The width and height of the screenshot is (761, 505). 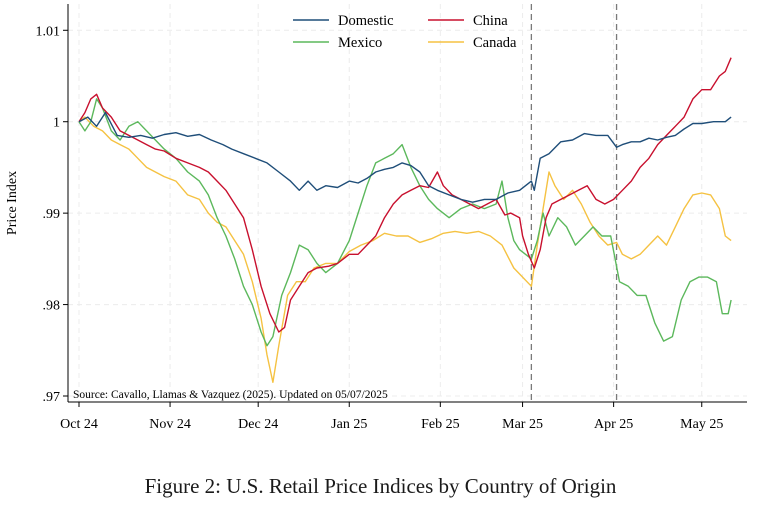 What do you see at coordinates (360, 43) in the screenshot?
I see `legend-label-mexico: Mexico` at bounding box center [360, 43].